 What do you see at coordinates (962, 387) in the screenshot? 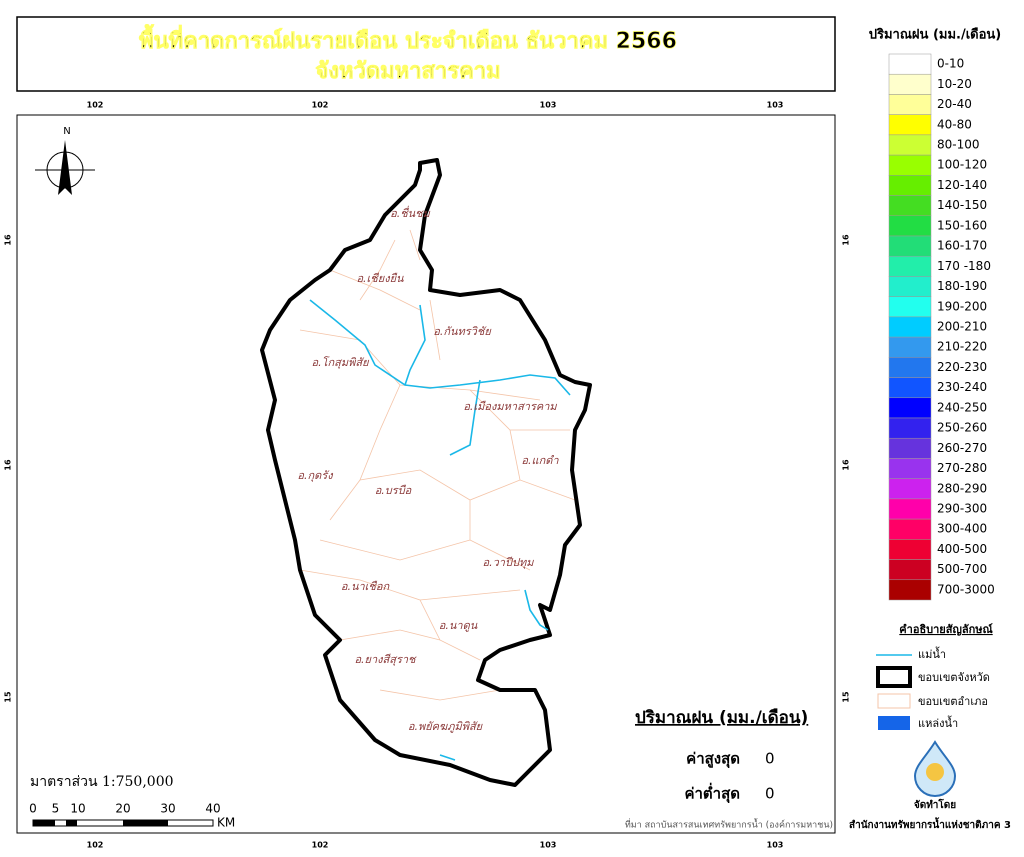
I see `legend-label: 230-240` at bounding box center [962, 387].